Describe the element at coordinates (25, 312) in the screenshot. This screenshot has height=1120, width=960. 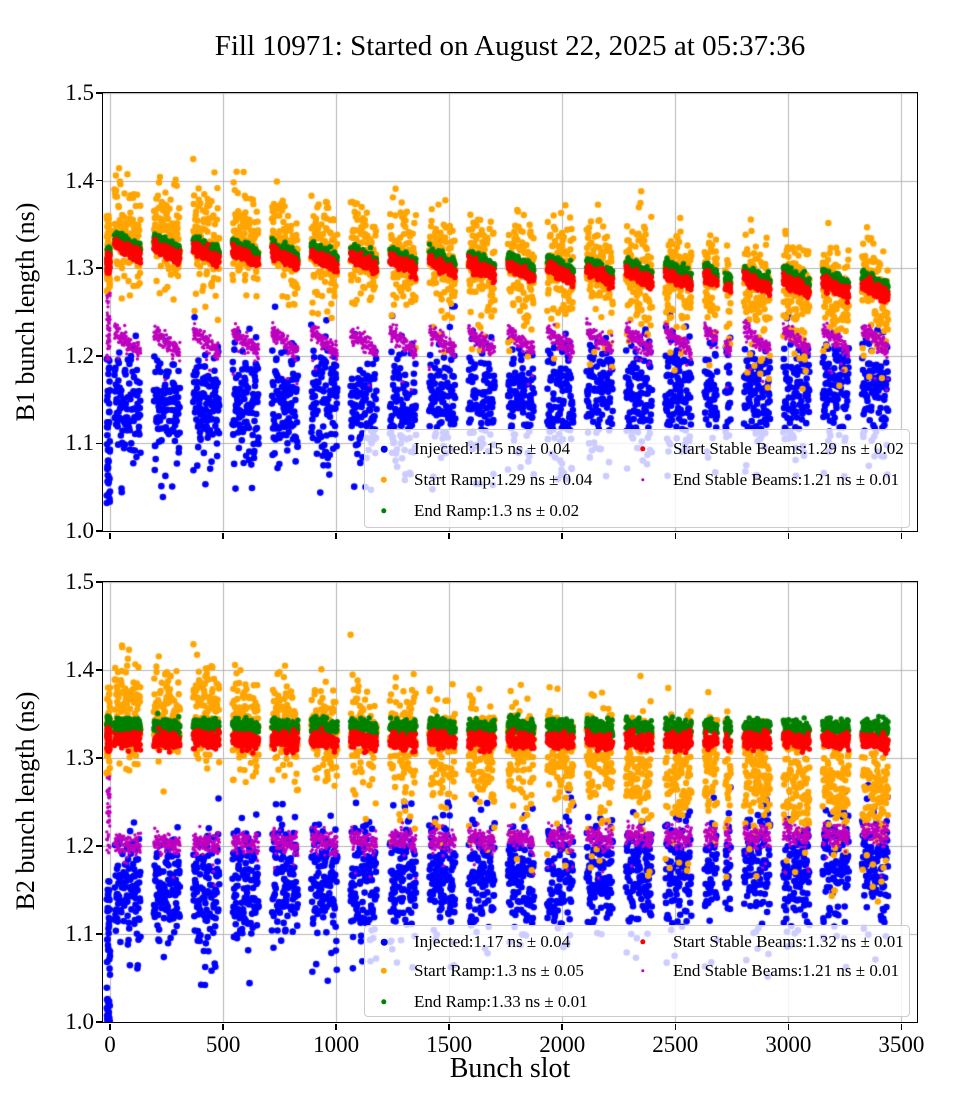
I see `b1-y-axis-label: B1 bunch length (ns)` at that location.